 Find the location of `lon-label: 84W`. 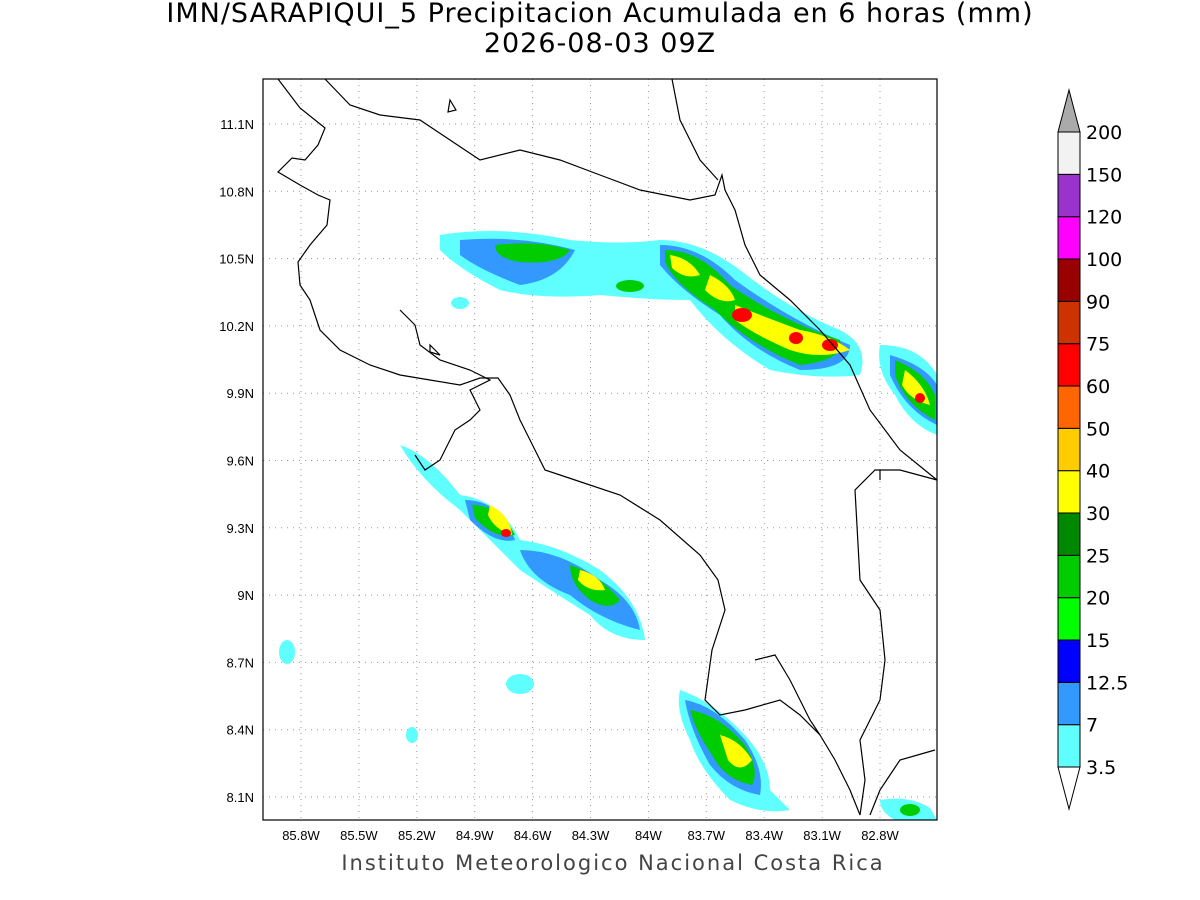

lon-label: 84W is located at coordinates (648, 835).